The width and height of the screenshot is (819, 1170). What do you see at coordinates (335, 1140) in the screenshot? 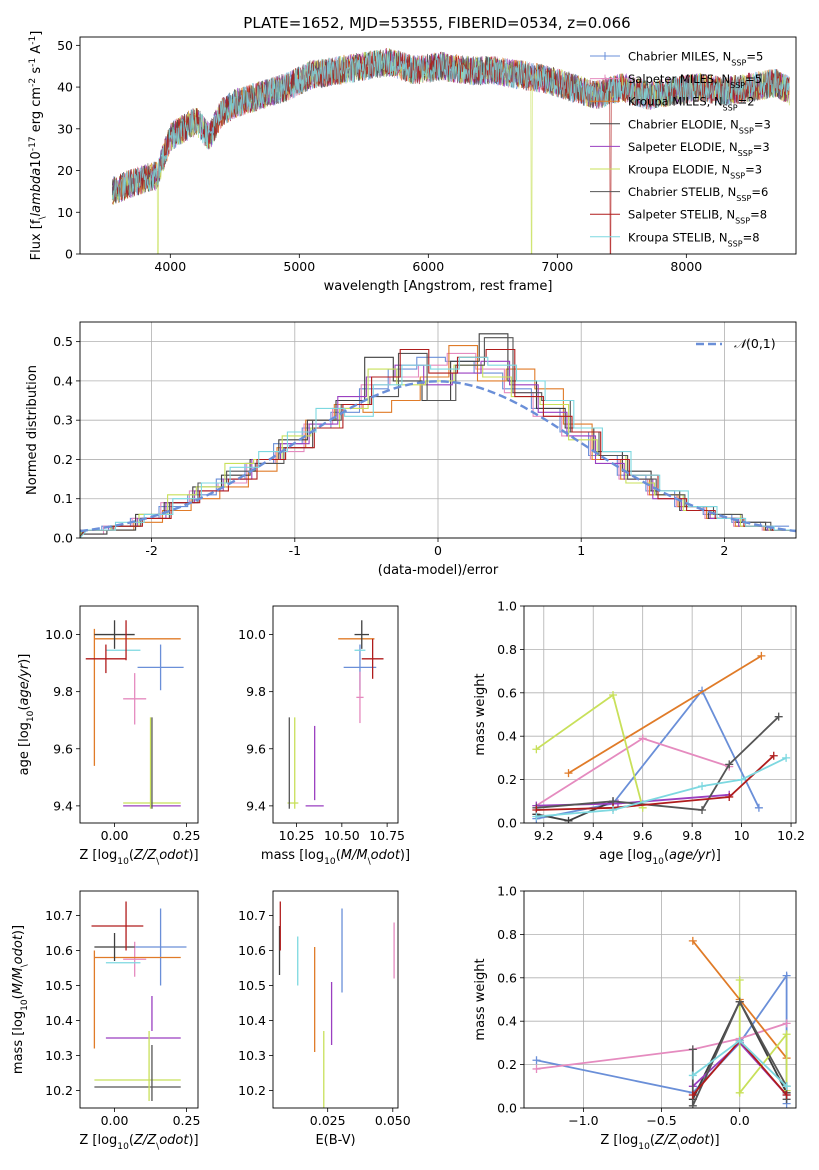
I see `mass_vs_ebv-xlabel: E(B-V)` at bounding box center [335, 1140].